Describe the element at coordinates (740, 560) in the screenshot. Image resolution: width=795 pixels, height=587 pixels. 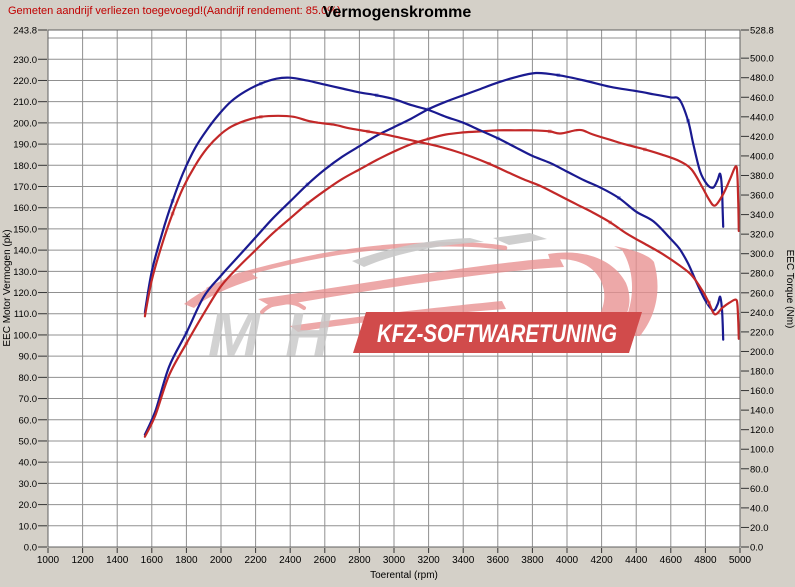
I see `x-tick-label: 5000` at that location.